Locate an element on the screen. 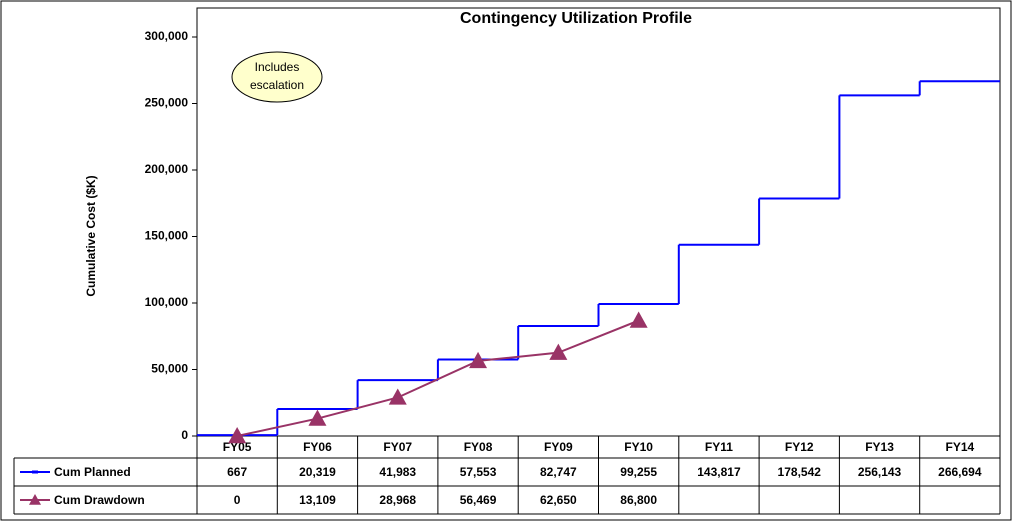  annotation: Includes is located at coordinates (277, 67).